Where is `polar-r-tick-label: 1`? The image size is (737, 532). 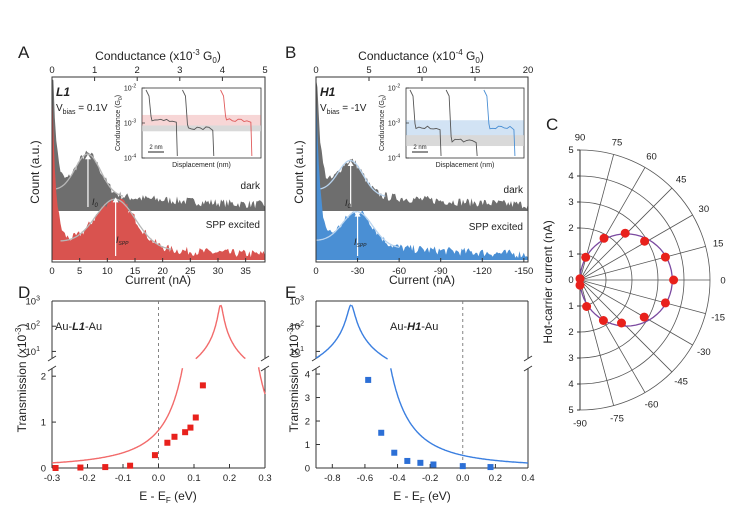 polar-r-tick-label: 1 is located at coordinates (570, 254).